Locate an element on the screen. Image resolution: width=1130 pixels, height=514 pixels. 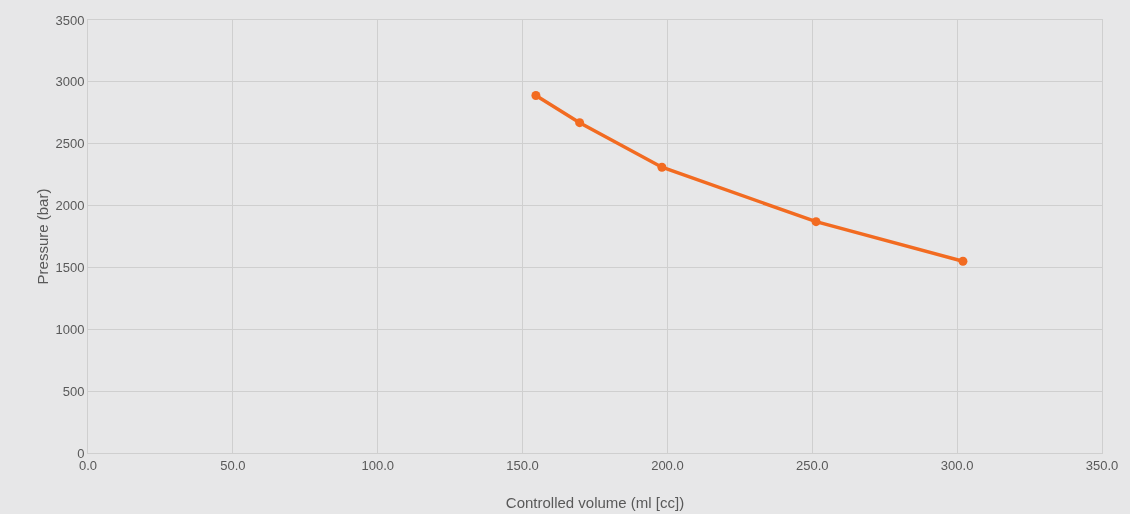
y-axis-title: Pressure (bar) is located at coordinates (42, 236).